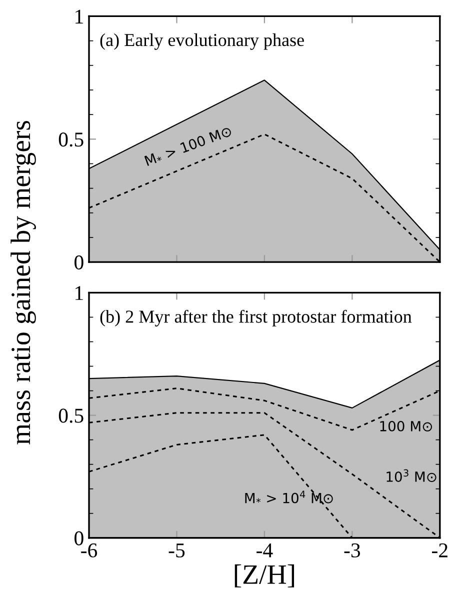 The image size is (466, 601). Describe the element at coordinates (23, 282) in the screenshot. I see `y-axis-title: mass ratio gained by mergers` at that location.